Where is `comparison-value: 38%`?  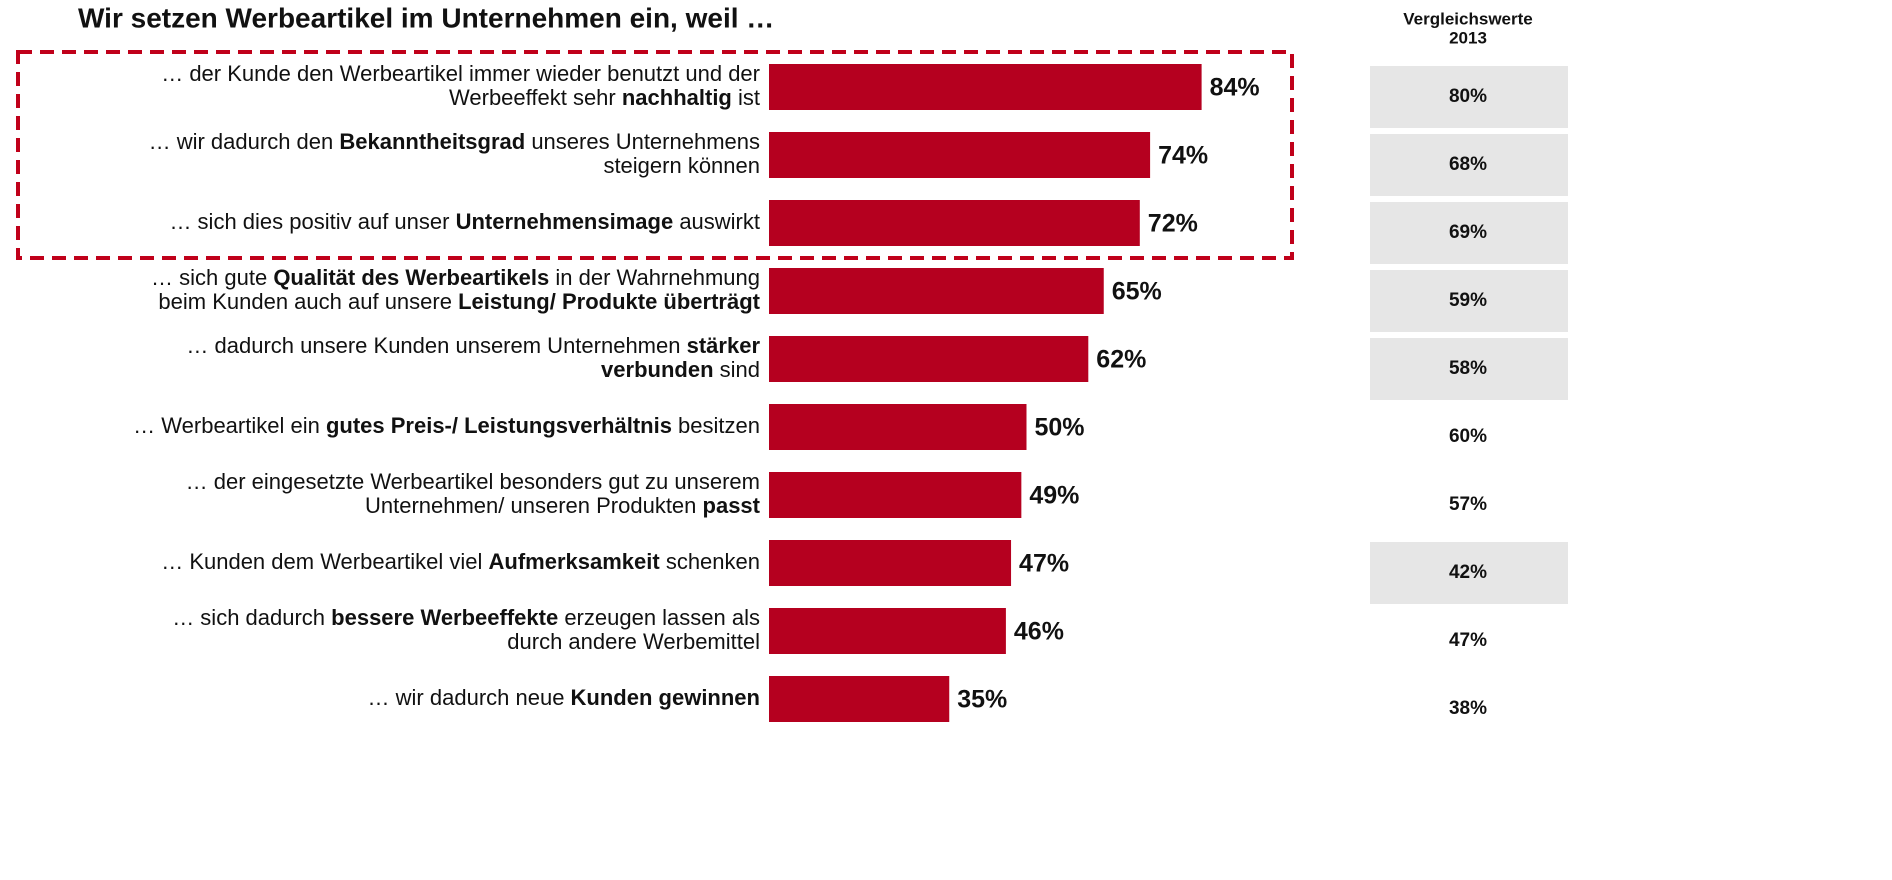 comparison-value: 38% is located at coordinates (1468, 708).